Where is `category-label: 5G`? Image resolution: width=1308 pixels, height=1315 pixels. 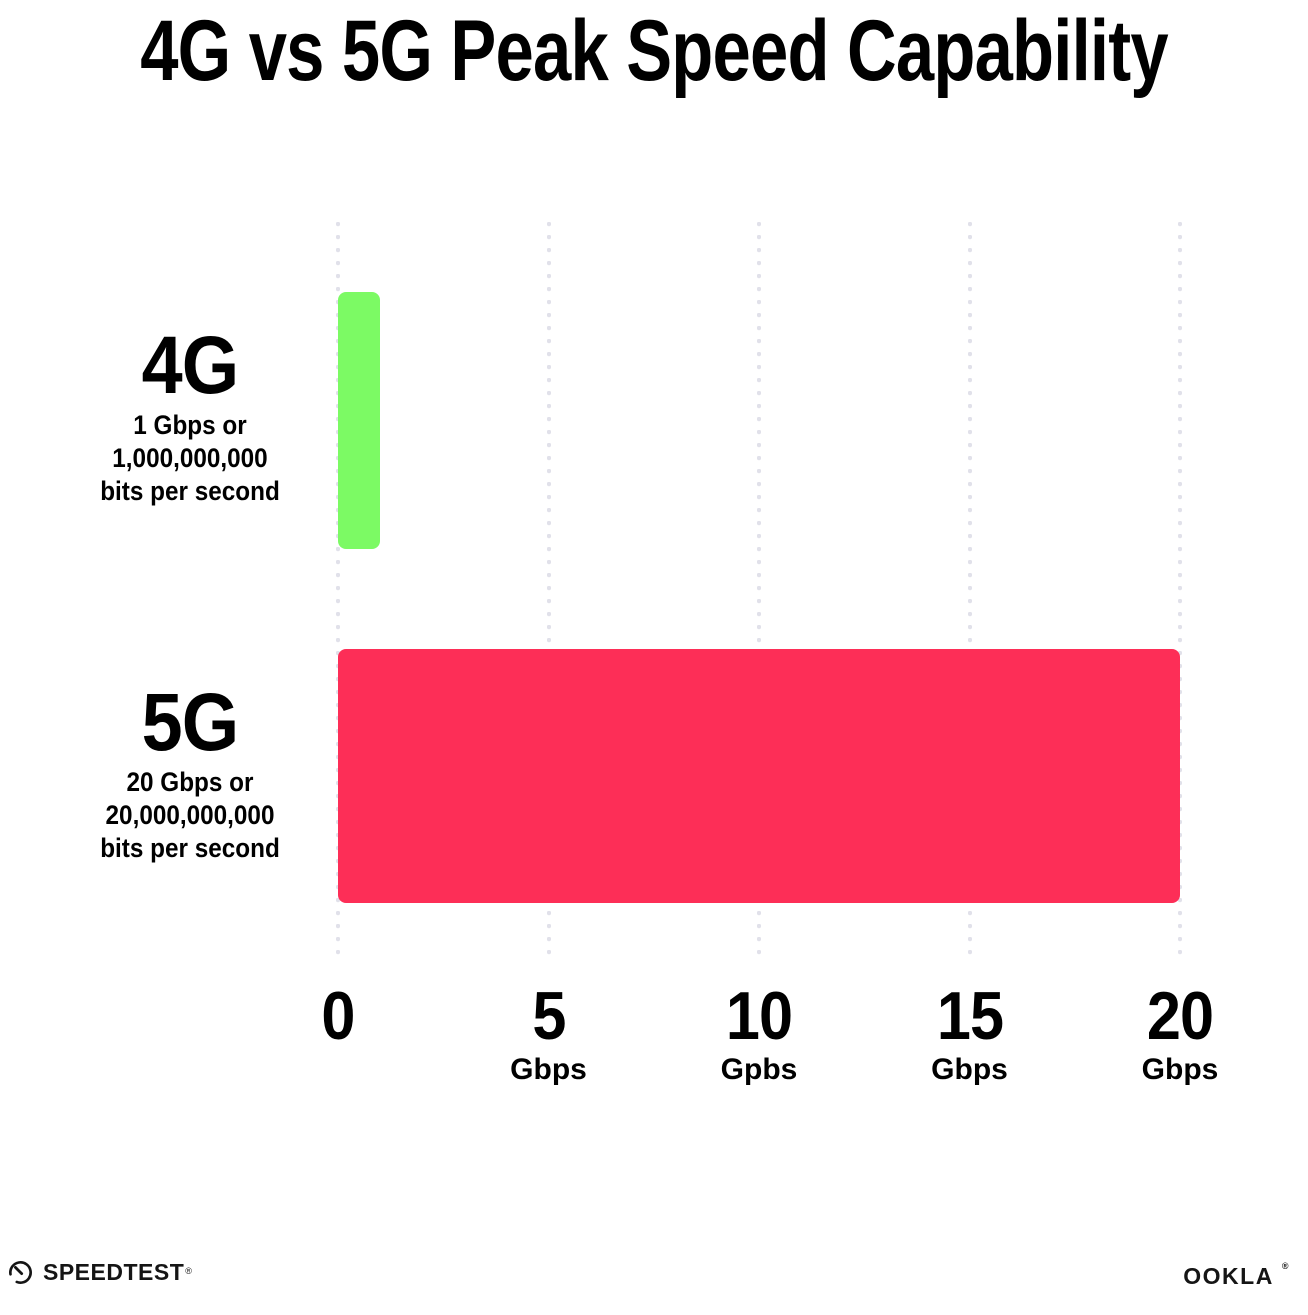
category-label: 5G is located at coordinates (190, 722).